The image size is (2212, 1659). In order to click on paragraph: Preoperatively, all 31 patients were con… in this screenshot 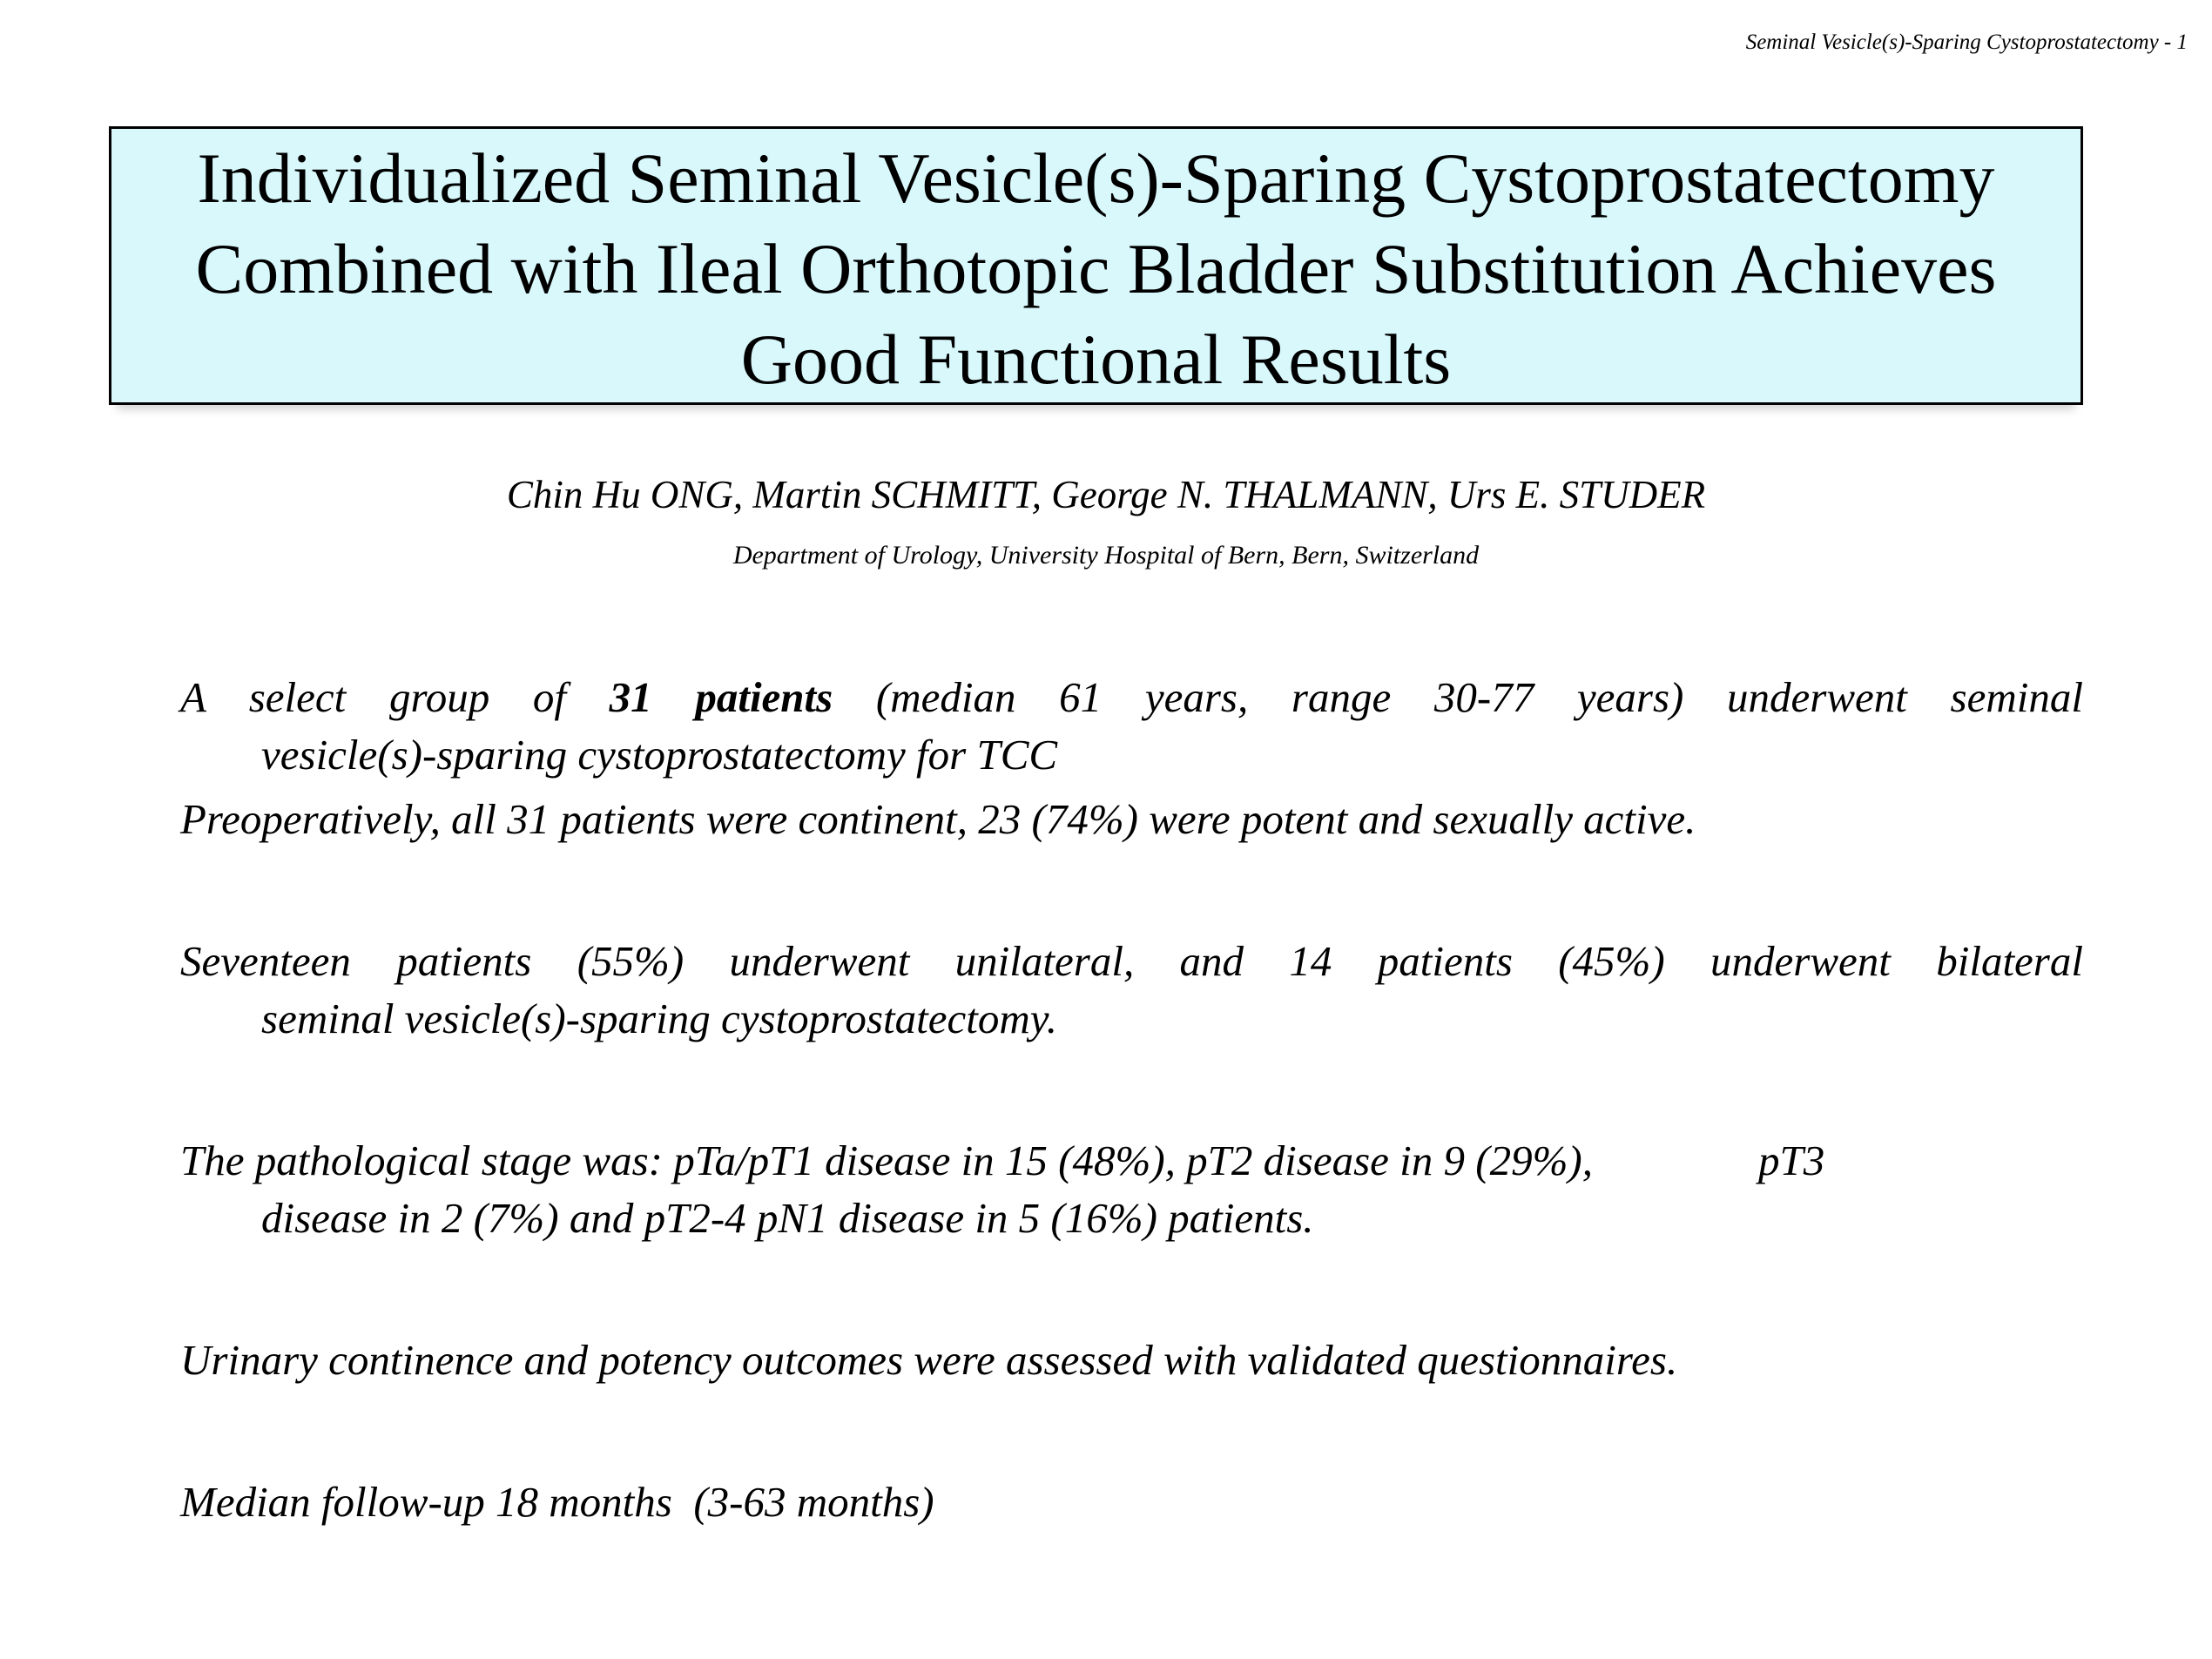, I will do `click(1132, 820)`.